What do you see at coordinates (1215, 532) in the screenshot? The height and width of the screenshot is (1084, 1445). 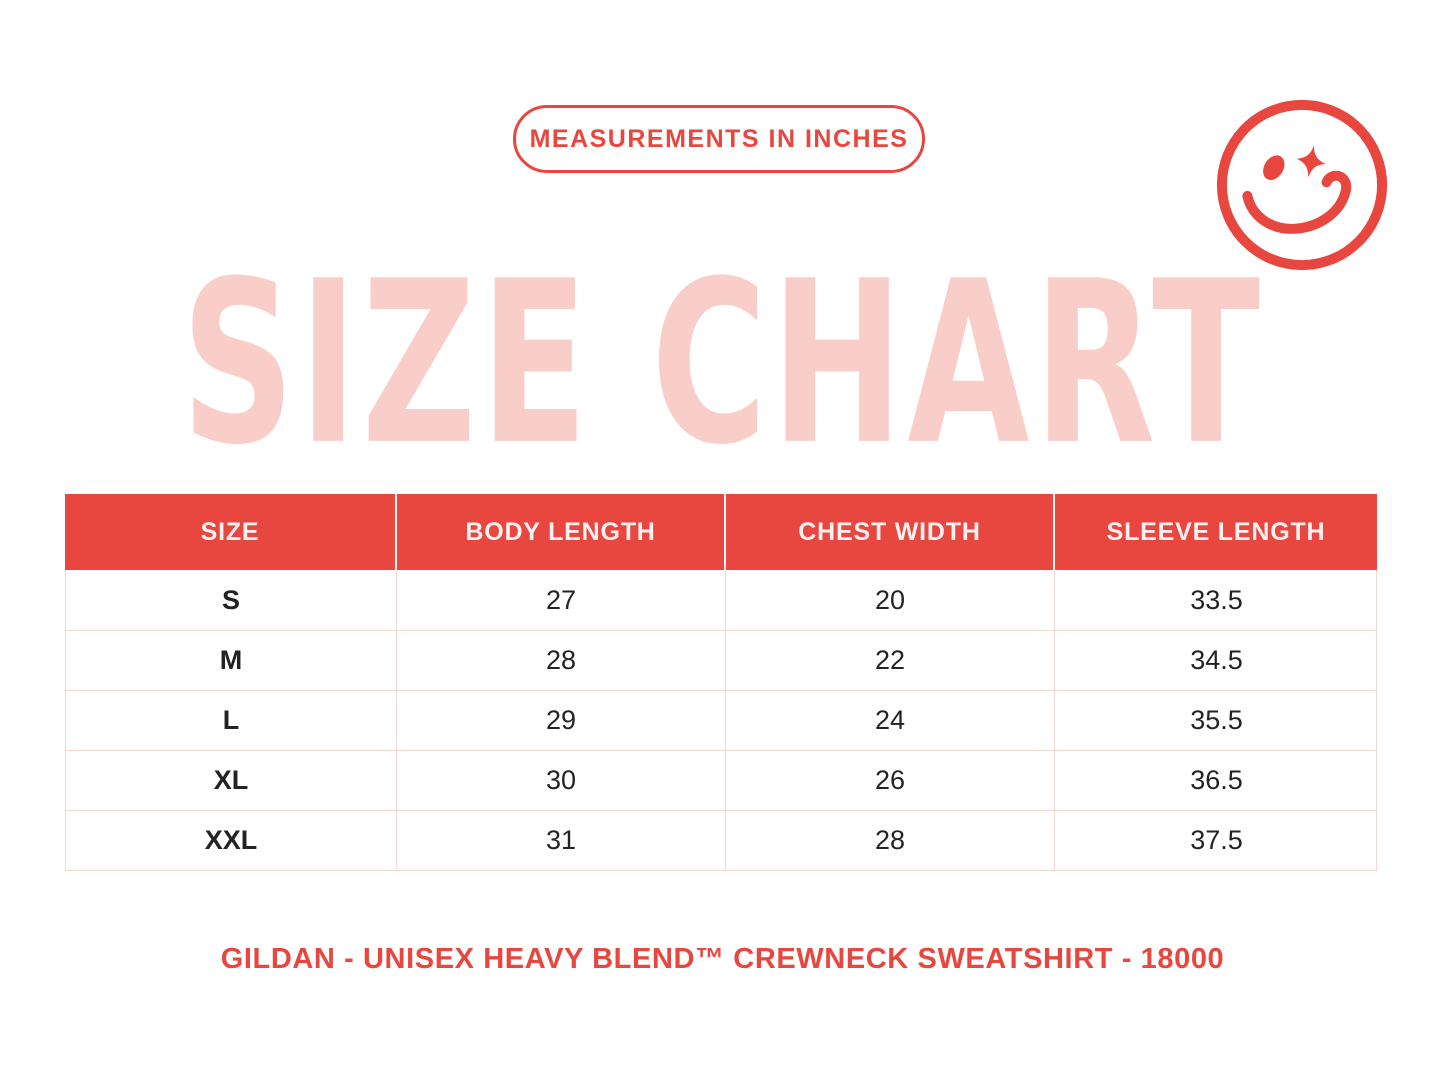 I see `column-header-sleeve-length: SLEEVE LENGTH` at bounding box center [1215, 532].